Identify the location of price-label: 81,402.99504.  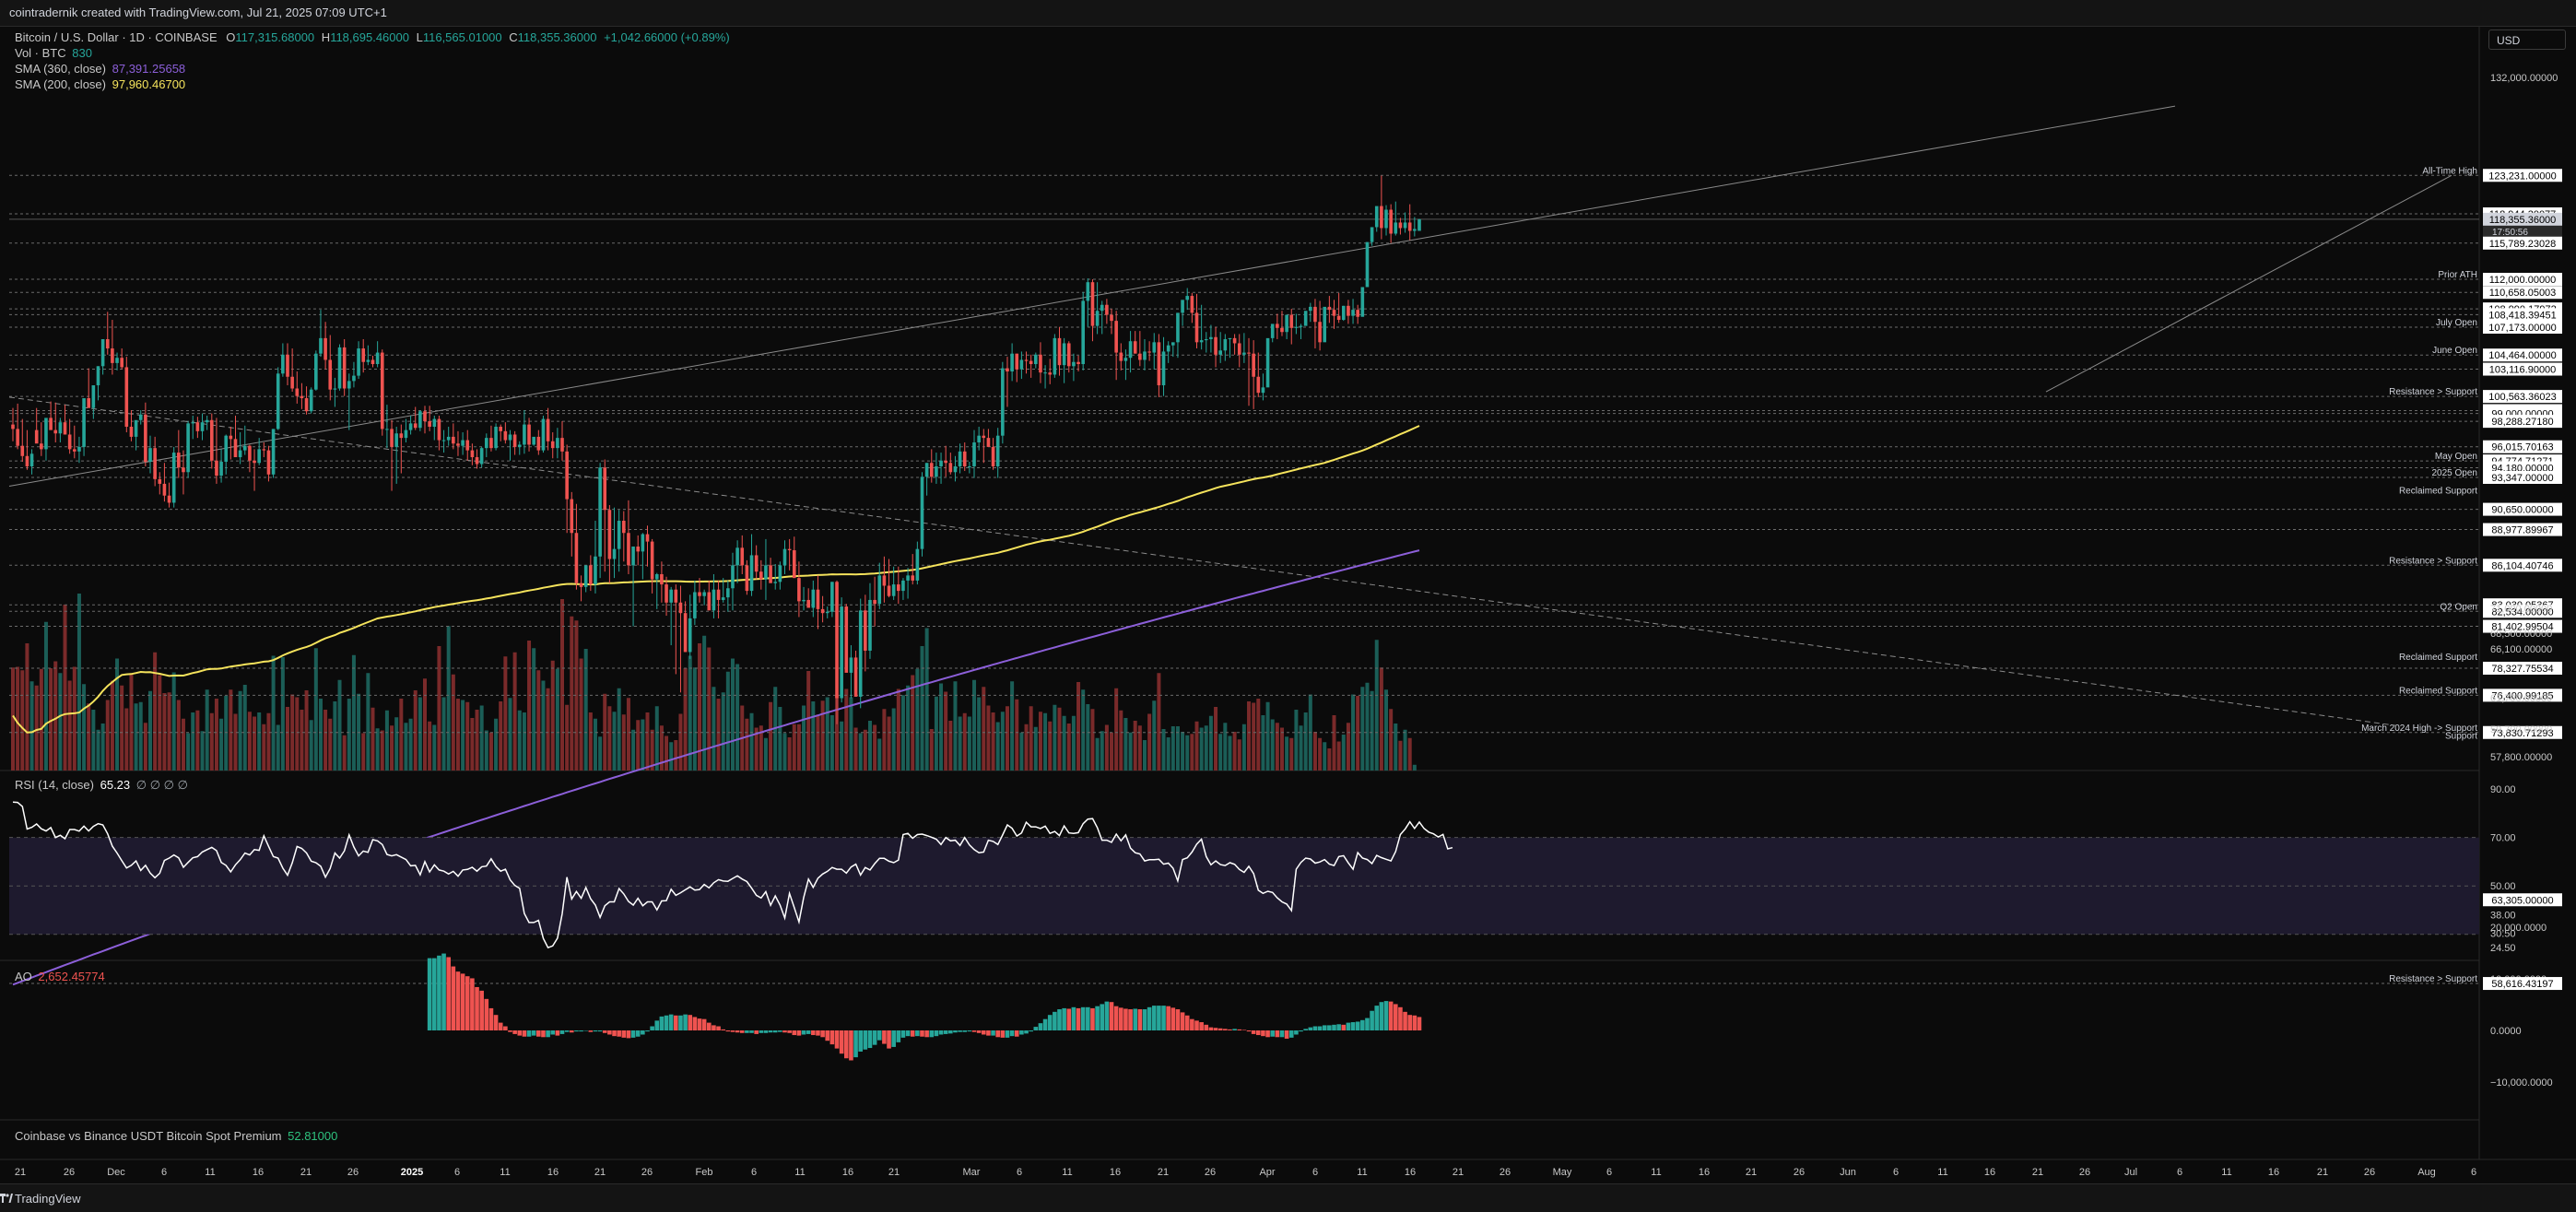
(2522, 627).